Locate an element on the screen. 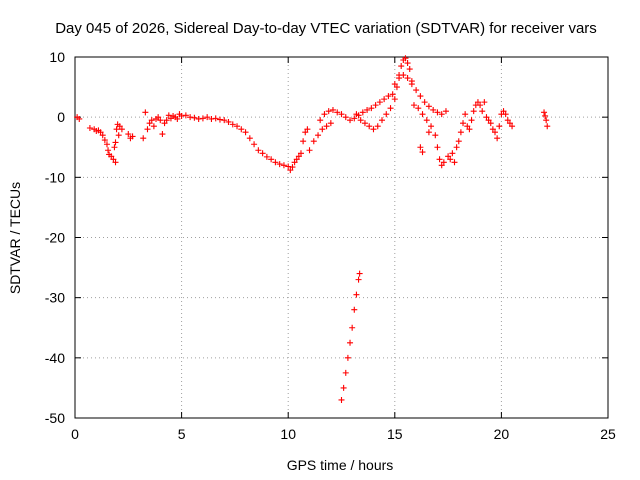  x-axis-tick-labels: 0 5 10 15 20 25 is located at coordinates (343, 434).